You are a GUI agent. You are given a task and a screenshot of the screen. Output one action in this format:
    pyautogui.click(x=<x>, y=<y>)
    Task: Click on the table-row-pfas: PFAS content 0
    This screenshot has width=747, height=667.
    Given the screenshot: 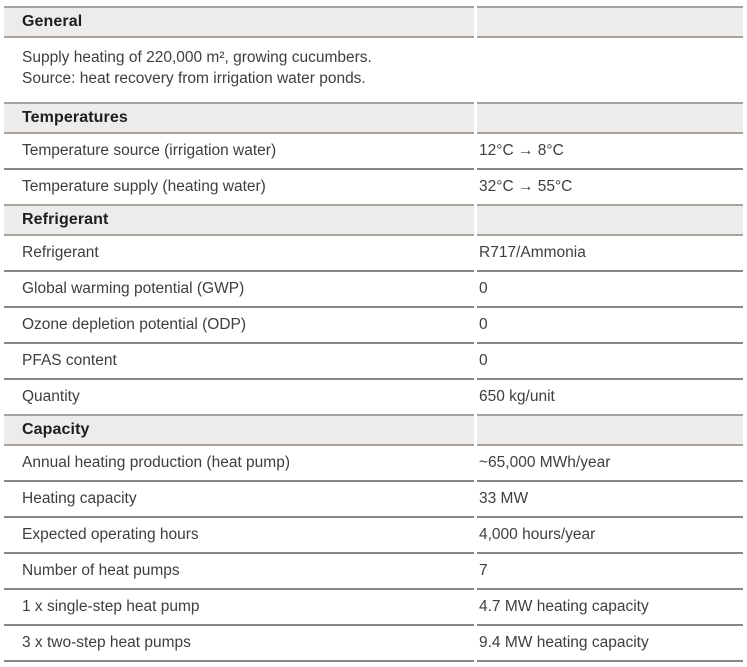 What is the action you would take?
    pyautogui.click(x=373, y=362)
    